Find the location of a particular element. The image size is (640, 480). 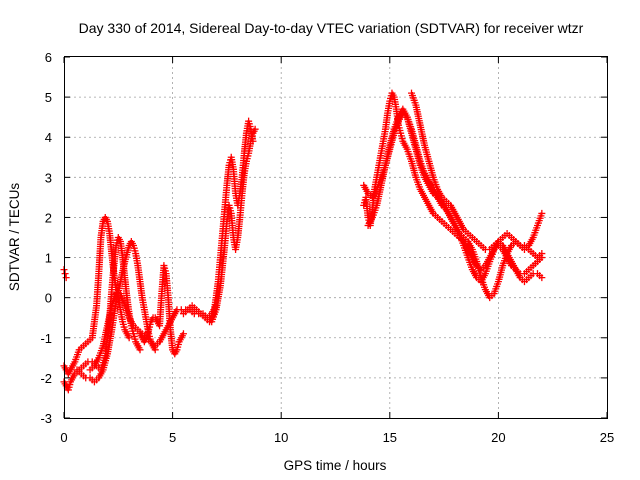

x-axis-title: GPS time / hours is located at coordinates (335, 465).